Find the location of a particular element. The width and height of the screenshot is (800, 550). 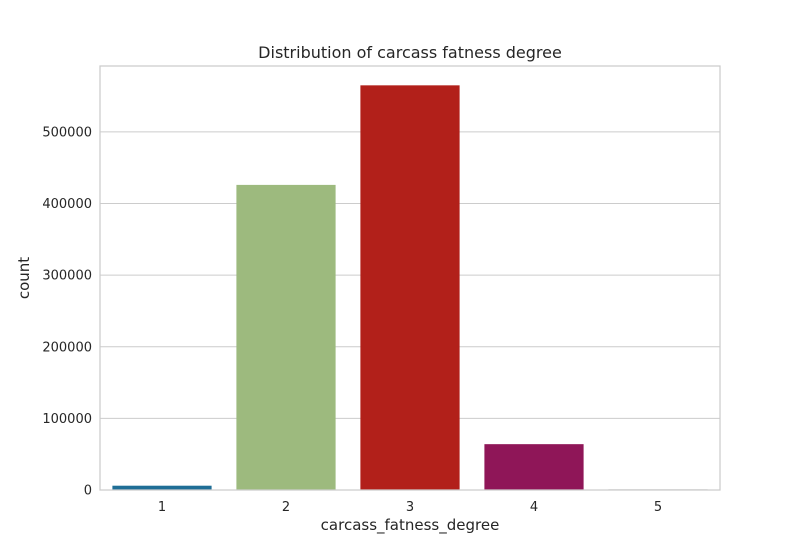

x-tick-label: 2 is located at coordinates (286, 507).